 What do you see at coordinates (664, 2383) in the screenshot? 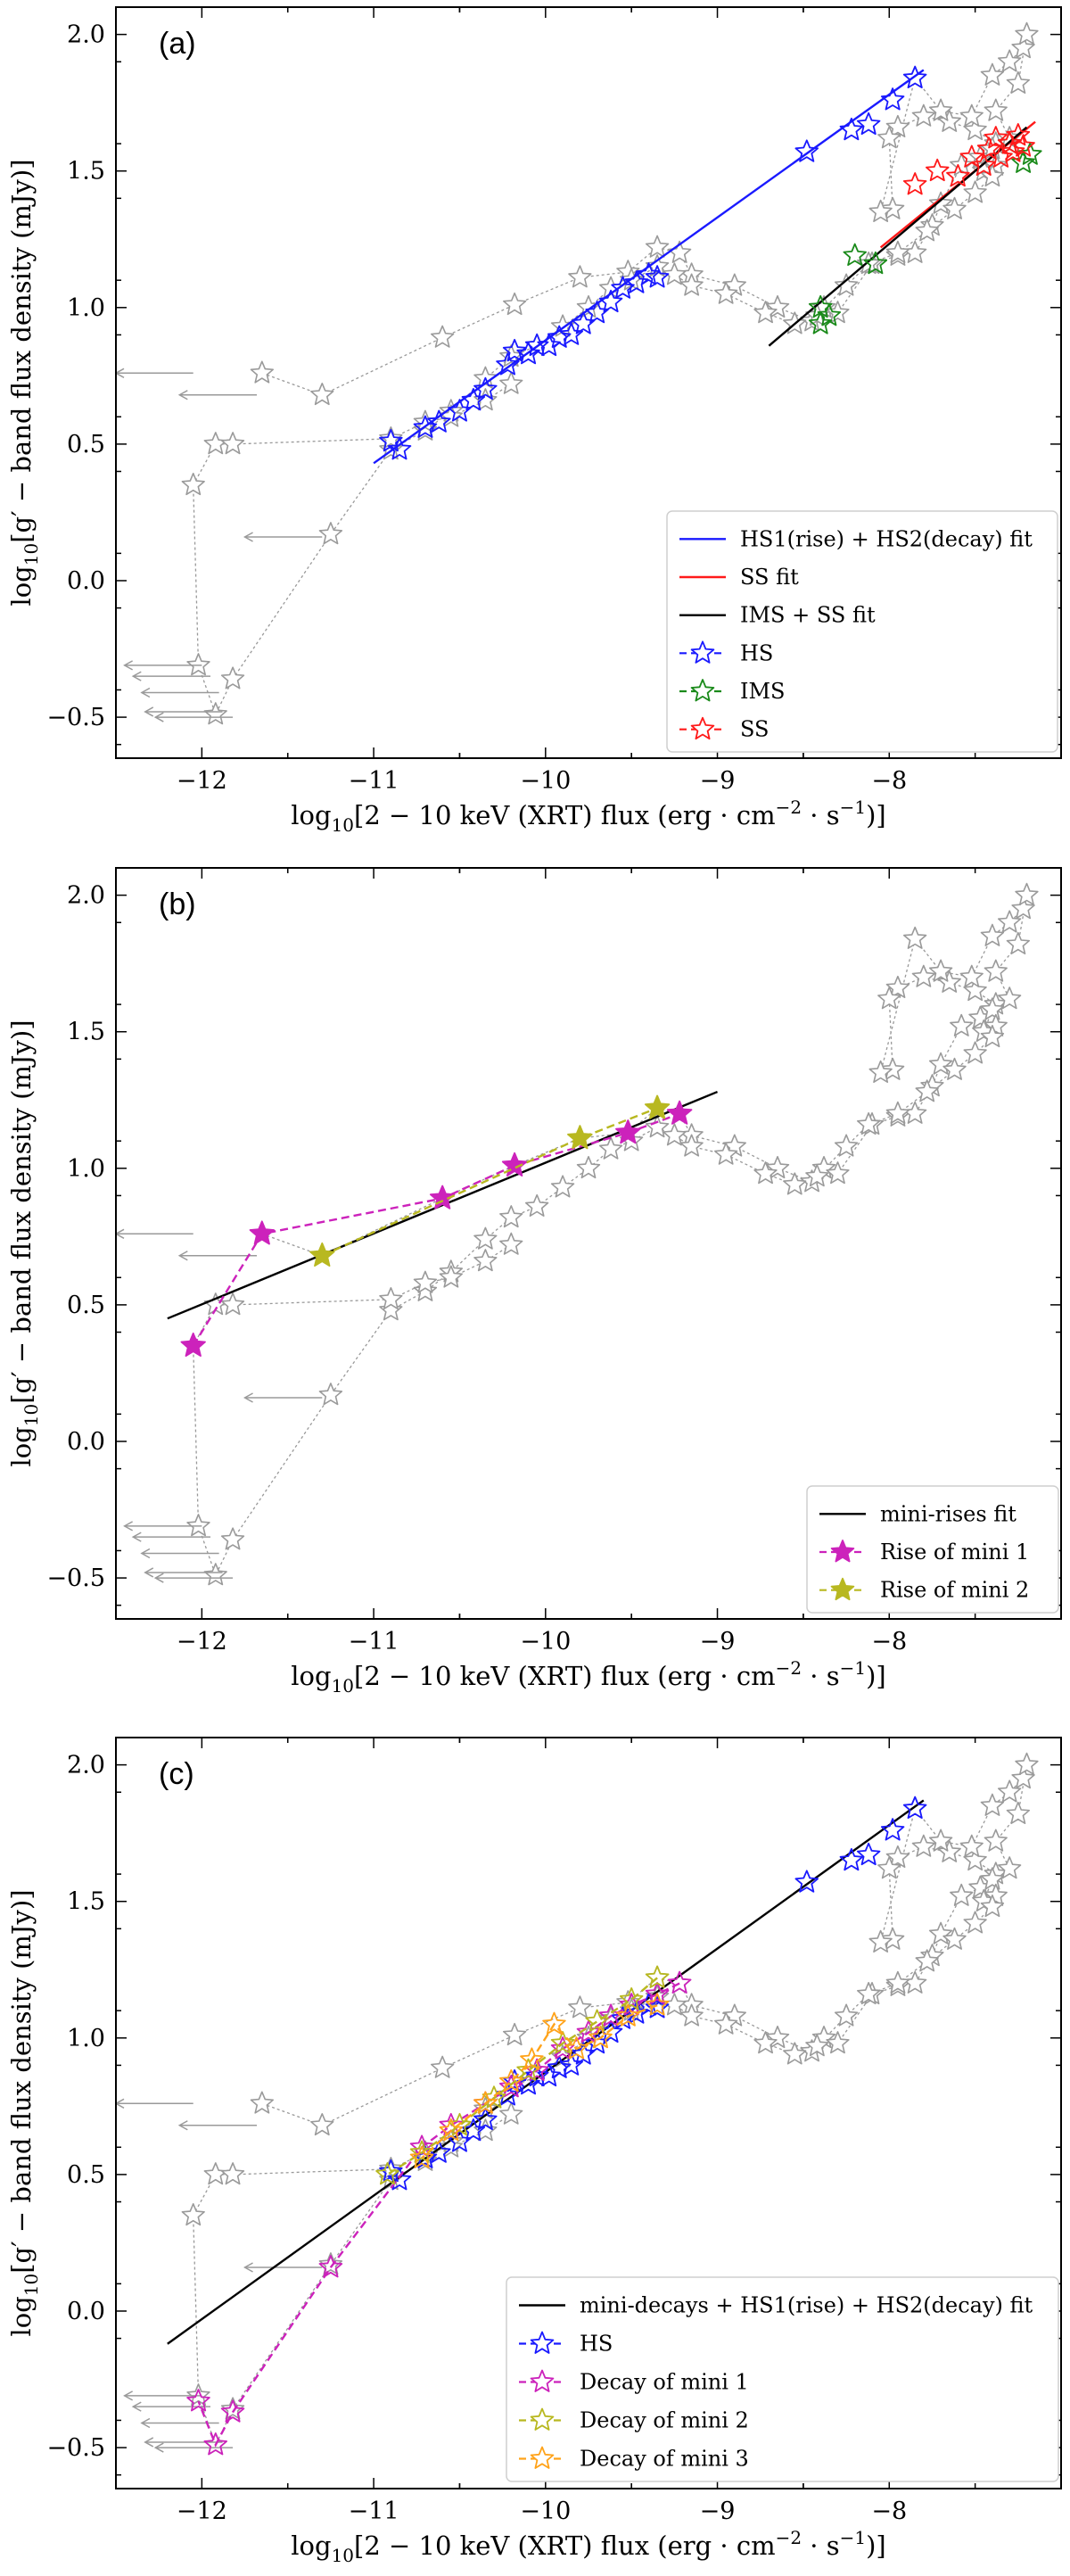
I see `legend-label: Decay of mini 1` at bounding box center [664, 2383].